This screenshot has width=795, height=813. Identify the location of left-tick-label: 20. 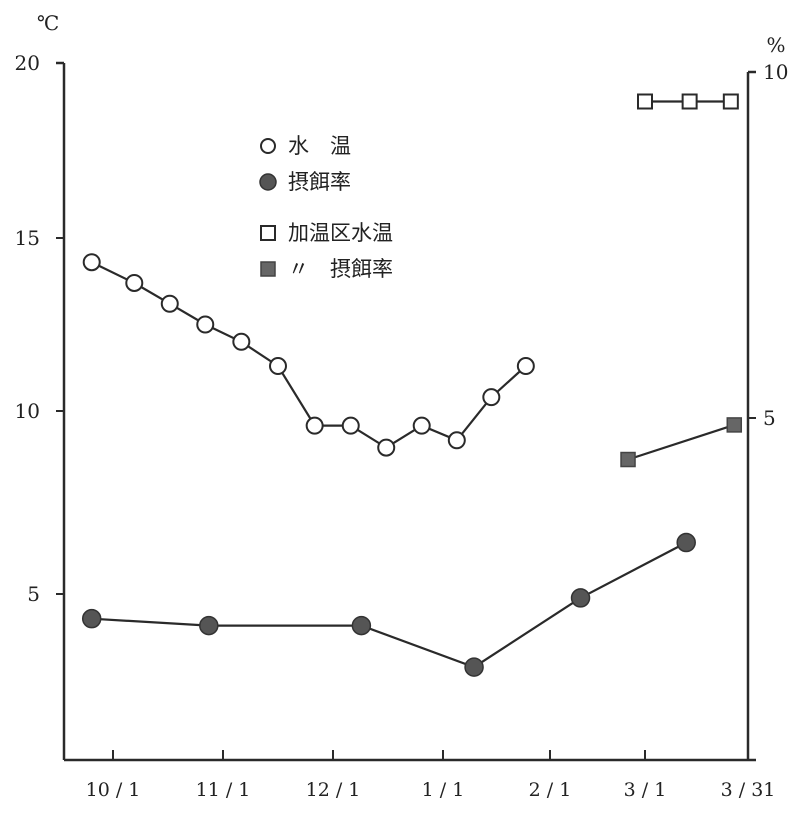
(27, 63).